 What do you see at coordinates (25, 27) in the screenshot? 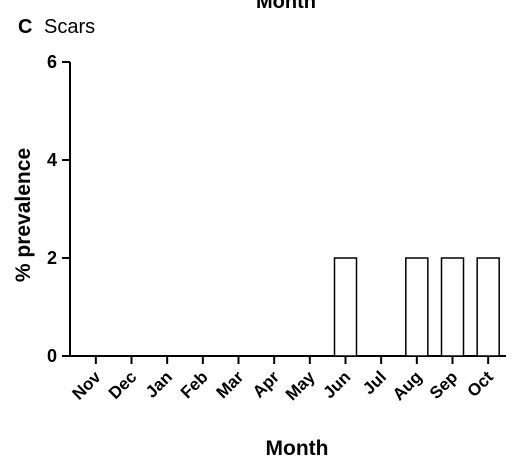
I see `panel-letter: C` at bounding box center [25, 27].